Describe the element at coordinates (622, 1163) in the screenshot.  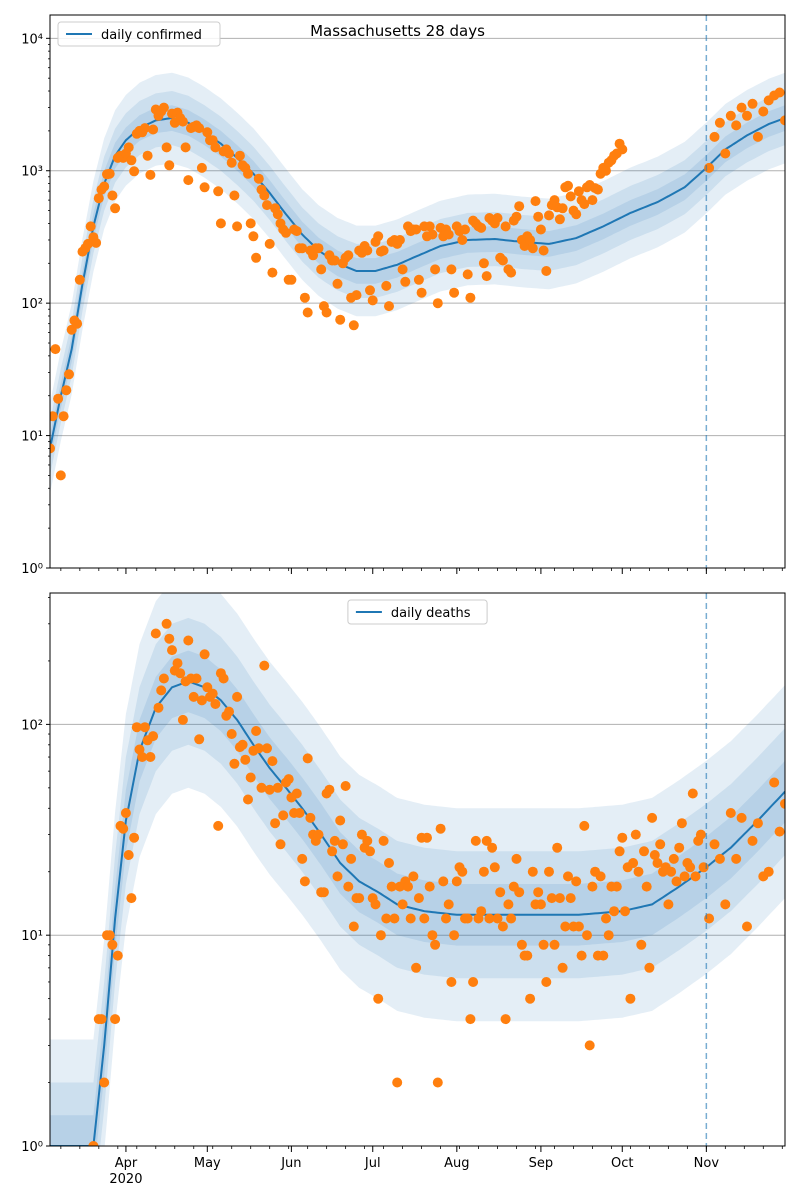
I see `x-tick-label: Oct` at that location.